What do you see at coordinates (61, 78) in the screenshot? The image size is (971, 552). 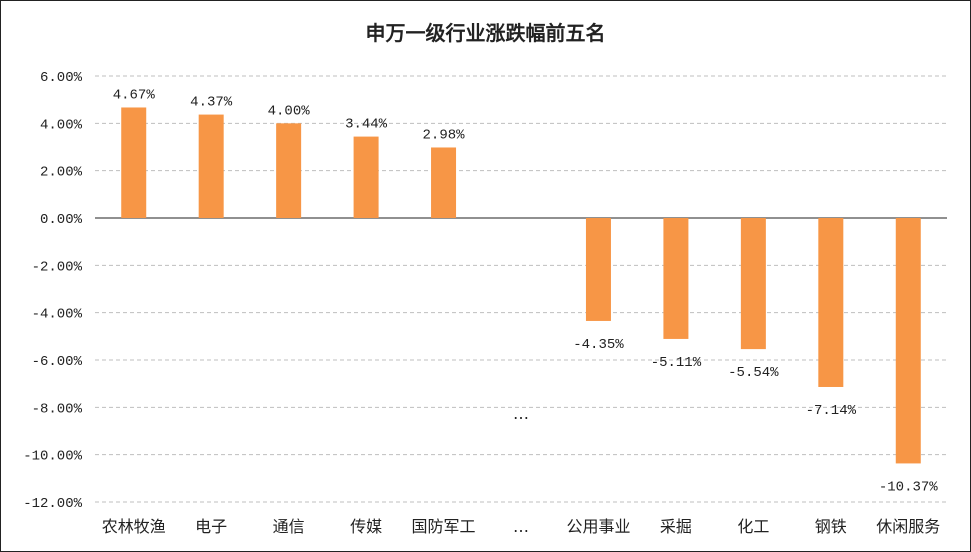 I see `y-tick-label: 6.00%` at bounding box center [61, 78].